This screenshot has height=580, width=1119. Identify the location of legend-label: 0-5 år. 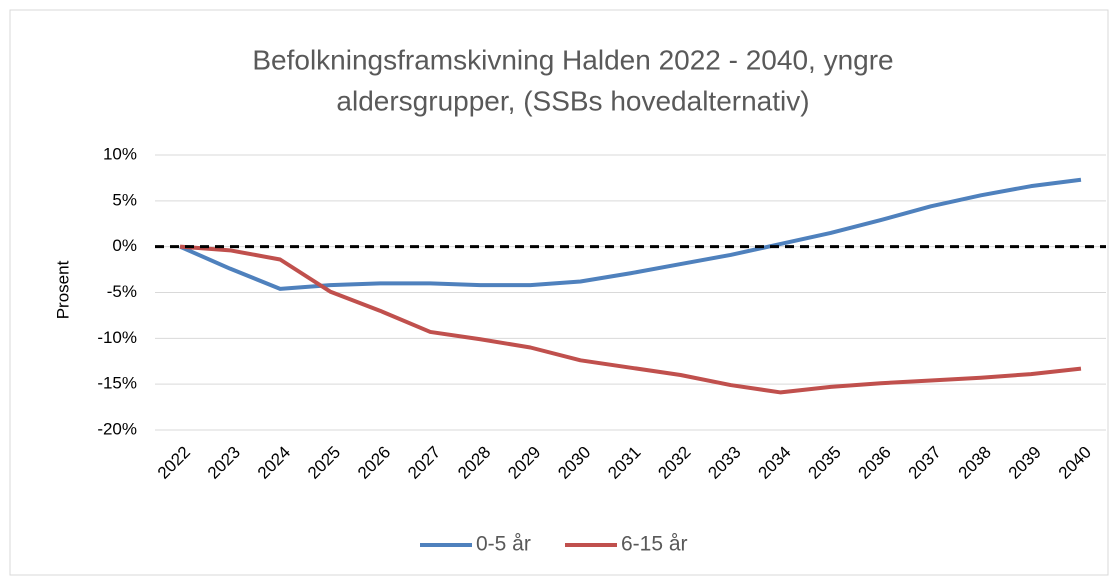
(503, 544).